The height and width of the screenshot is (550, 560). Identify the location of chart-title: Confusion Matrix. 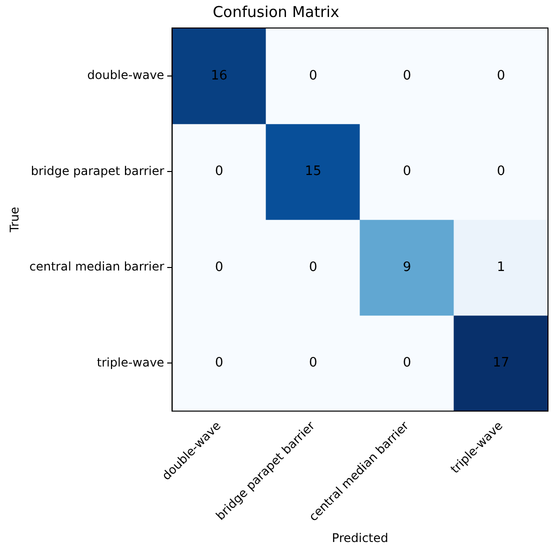
(276, 11).